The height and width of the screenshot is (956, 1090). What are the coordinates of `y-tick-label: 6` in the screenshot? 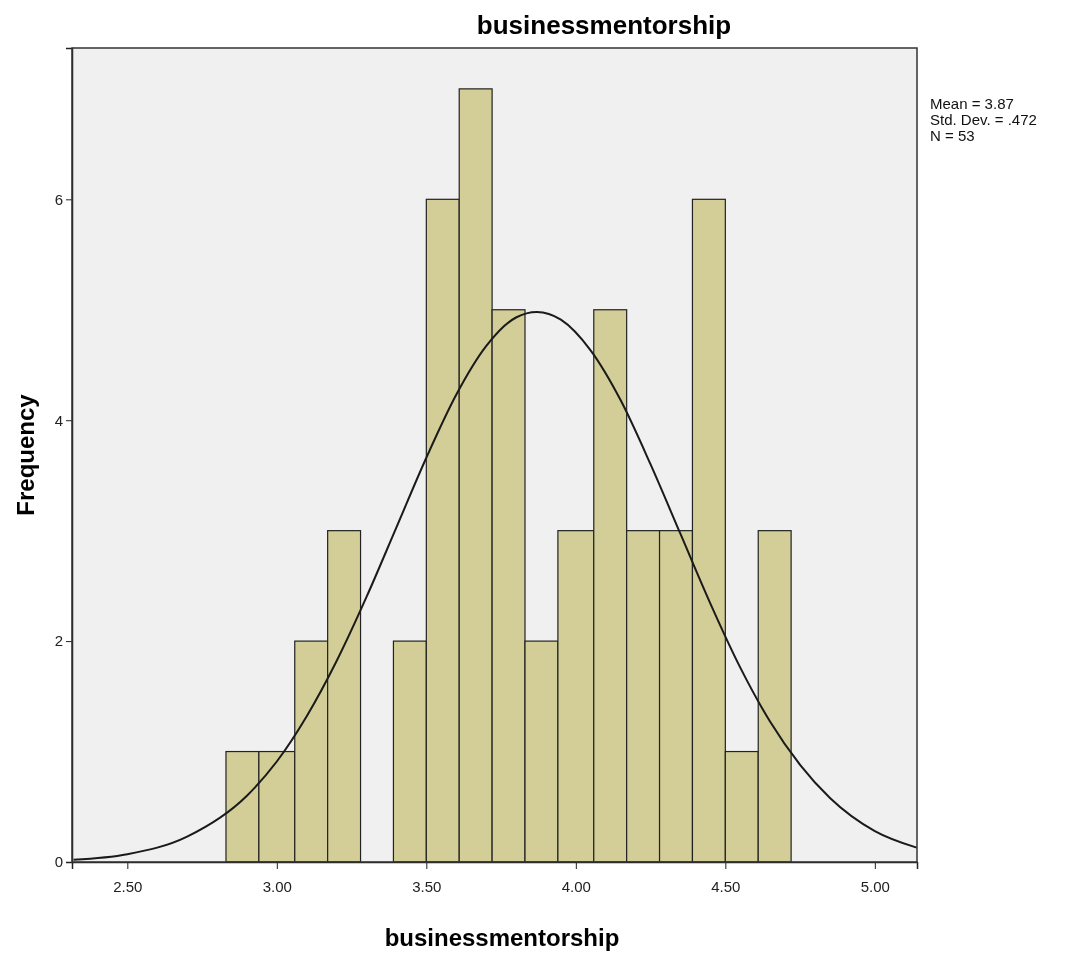 It's located at (58, 199).